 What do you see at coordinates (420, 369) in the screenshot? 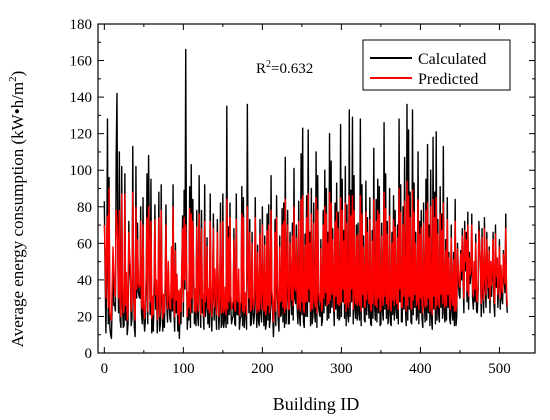
I see `x-tick-label: 400` at bounding box center [420, 369].